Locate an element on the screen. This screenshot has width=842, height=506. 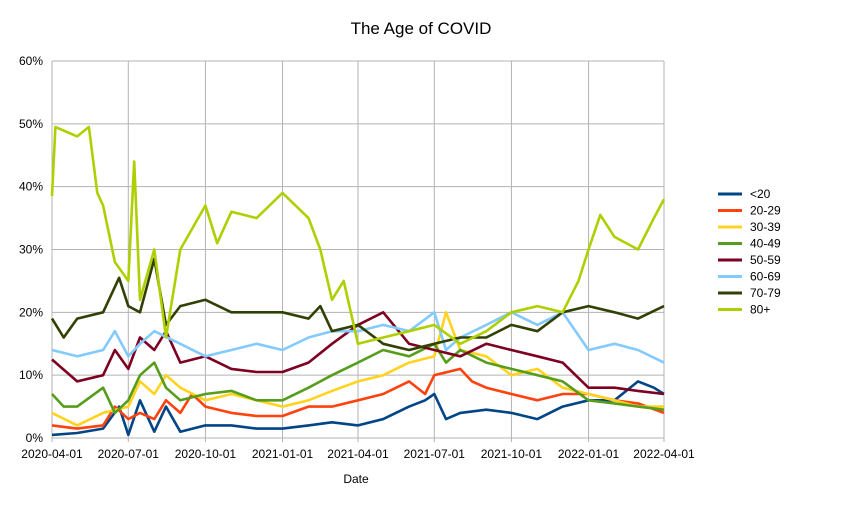
legend-label: 60-69 is located at coordinates (765, 277).